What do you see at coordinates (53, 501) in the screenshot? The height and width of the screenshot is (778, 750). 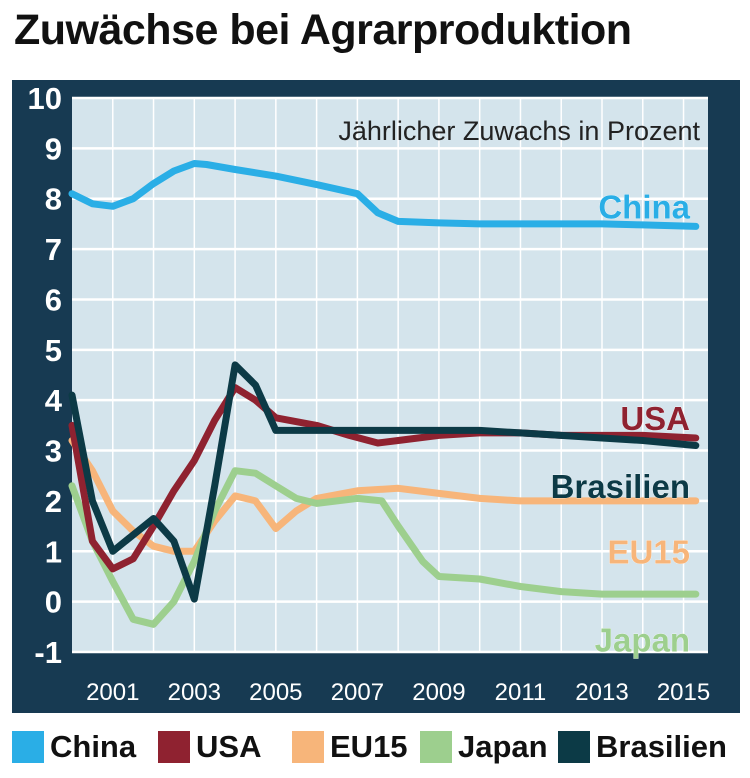 I see `y-tick-label: 2` at bounding box center [53, 501].